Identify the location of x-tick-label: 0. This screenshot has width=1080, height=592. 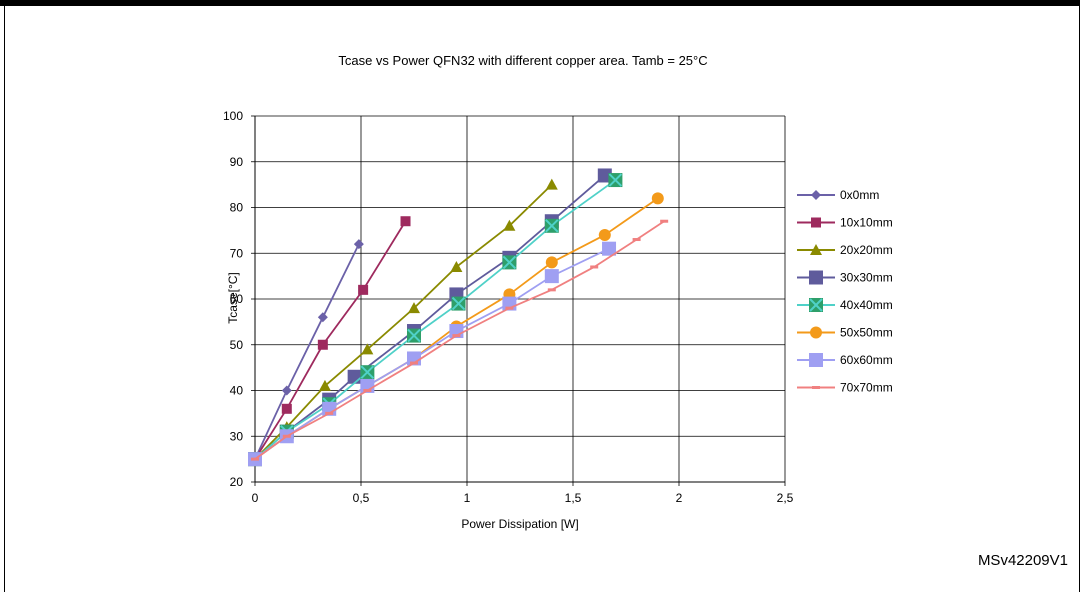
(255, 498).